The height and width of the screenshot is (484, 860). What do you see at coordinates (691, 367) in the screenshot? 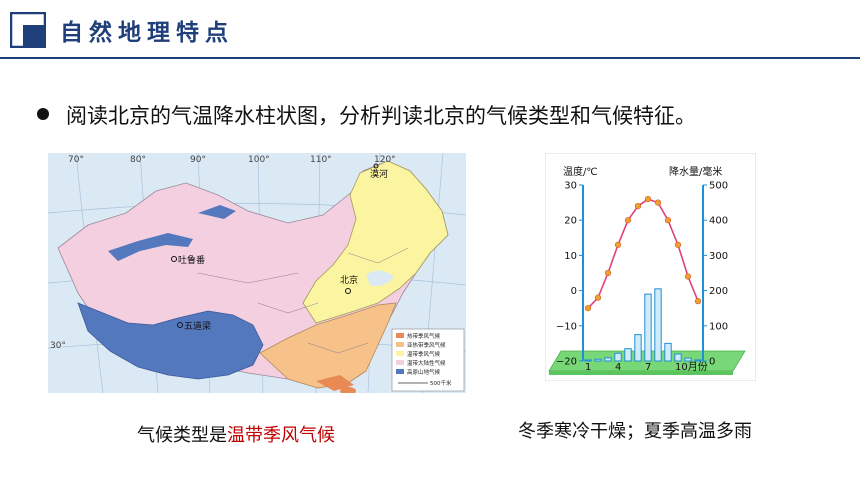
I see `month-label: 10月份` at bounding box center [691, 367].